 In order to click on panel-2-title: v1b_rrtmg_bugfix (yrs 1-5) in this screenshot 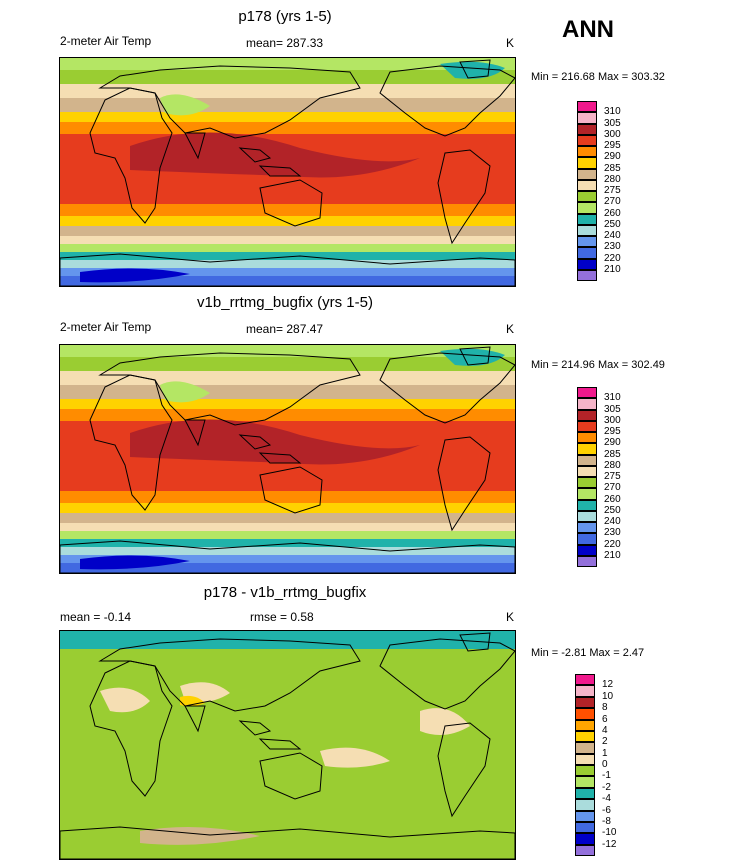, I will do `click(285, 302)`.